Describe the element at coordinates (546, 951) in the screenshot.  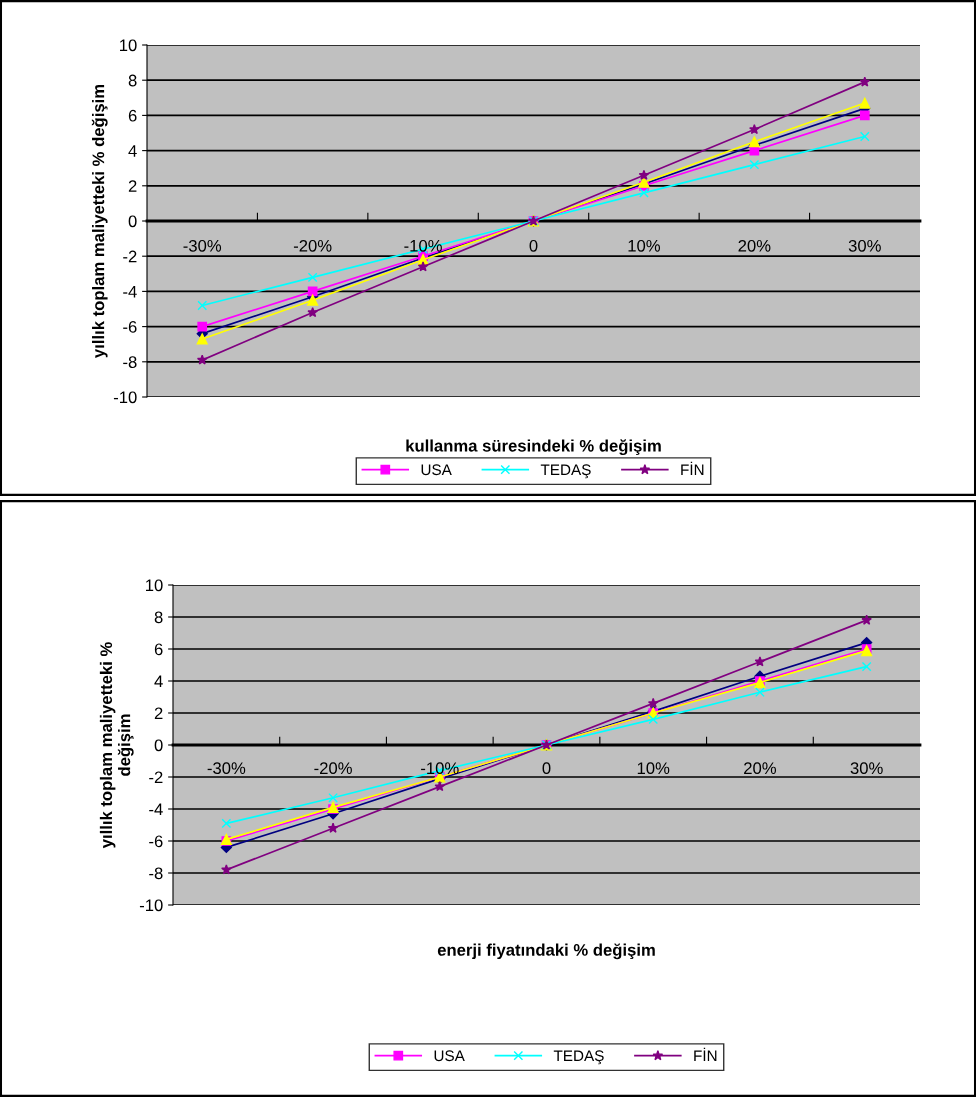
I see `x-axis-title: enerji fiyatındaki % değişim` at that location.